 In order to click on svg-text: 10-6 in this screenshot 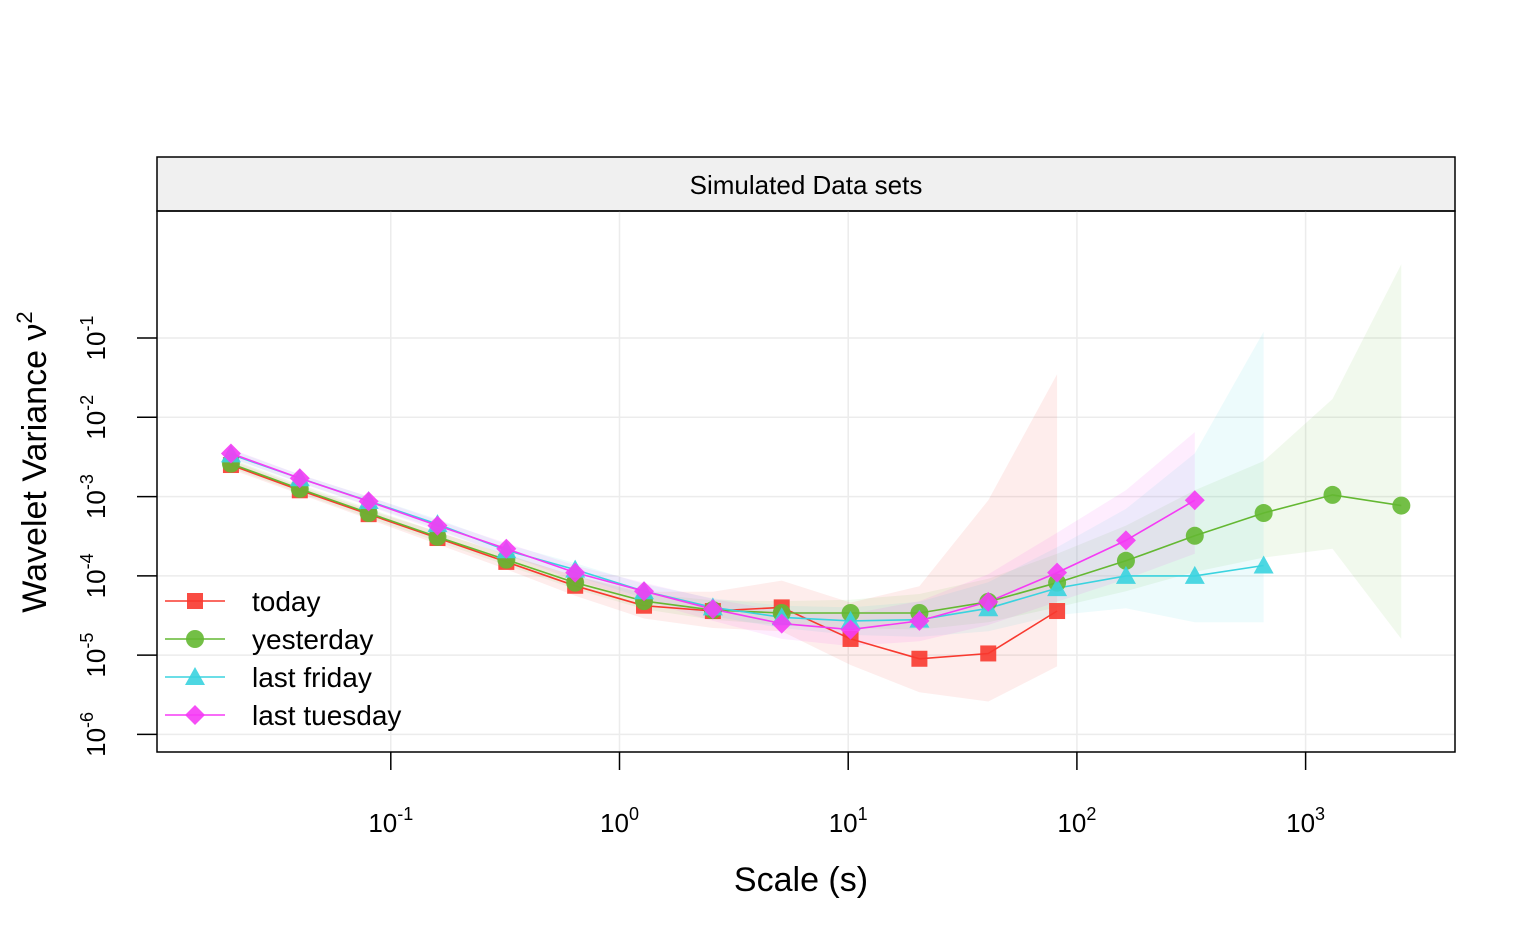, I will do `click(94, 734)`.